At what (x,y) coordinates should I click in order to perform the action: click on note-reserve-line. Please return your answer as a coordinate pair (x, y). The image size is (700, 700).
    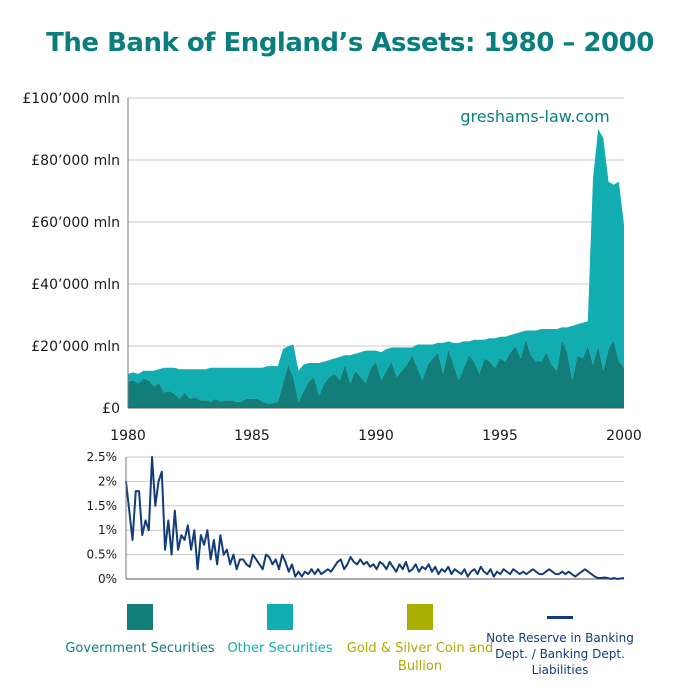
    Looking at the image, I should click on (375, 518).